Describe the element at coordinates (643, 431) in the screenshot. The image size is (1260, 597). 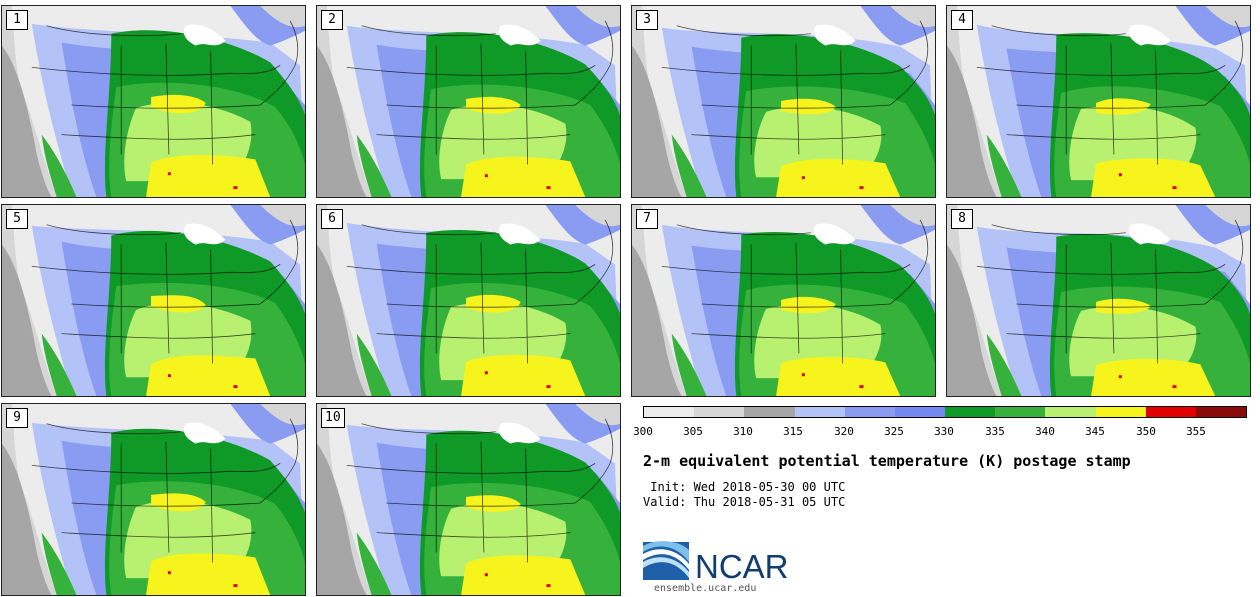
I see `colorbar-tick: 300` at that location.